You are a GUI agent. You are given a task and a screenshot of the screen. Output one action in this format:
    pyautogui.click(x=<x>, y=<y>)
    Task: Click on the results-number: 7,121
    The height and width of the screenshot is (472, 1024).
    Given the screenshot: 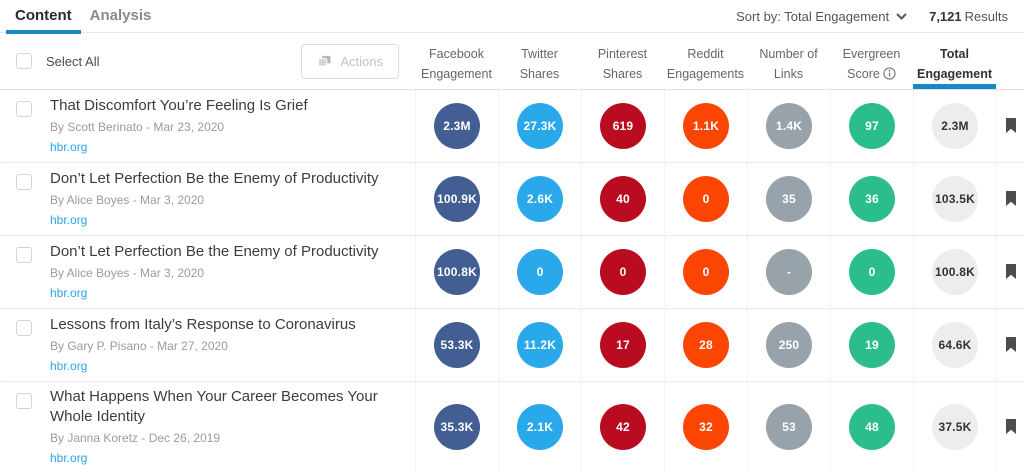 What is the action you would take?
    pyautogui.click(x=945, y=16)
    